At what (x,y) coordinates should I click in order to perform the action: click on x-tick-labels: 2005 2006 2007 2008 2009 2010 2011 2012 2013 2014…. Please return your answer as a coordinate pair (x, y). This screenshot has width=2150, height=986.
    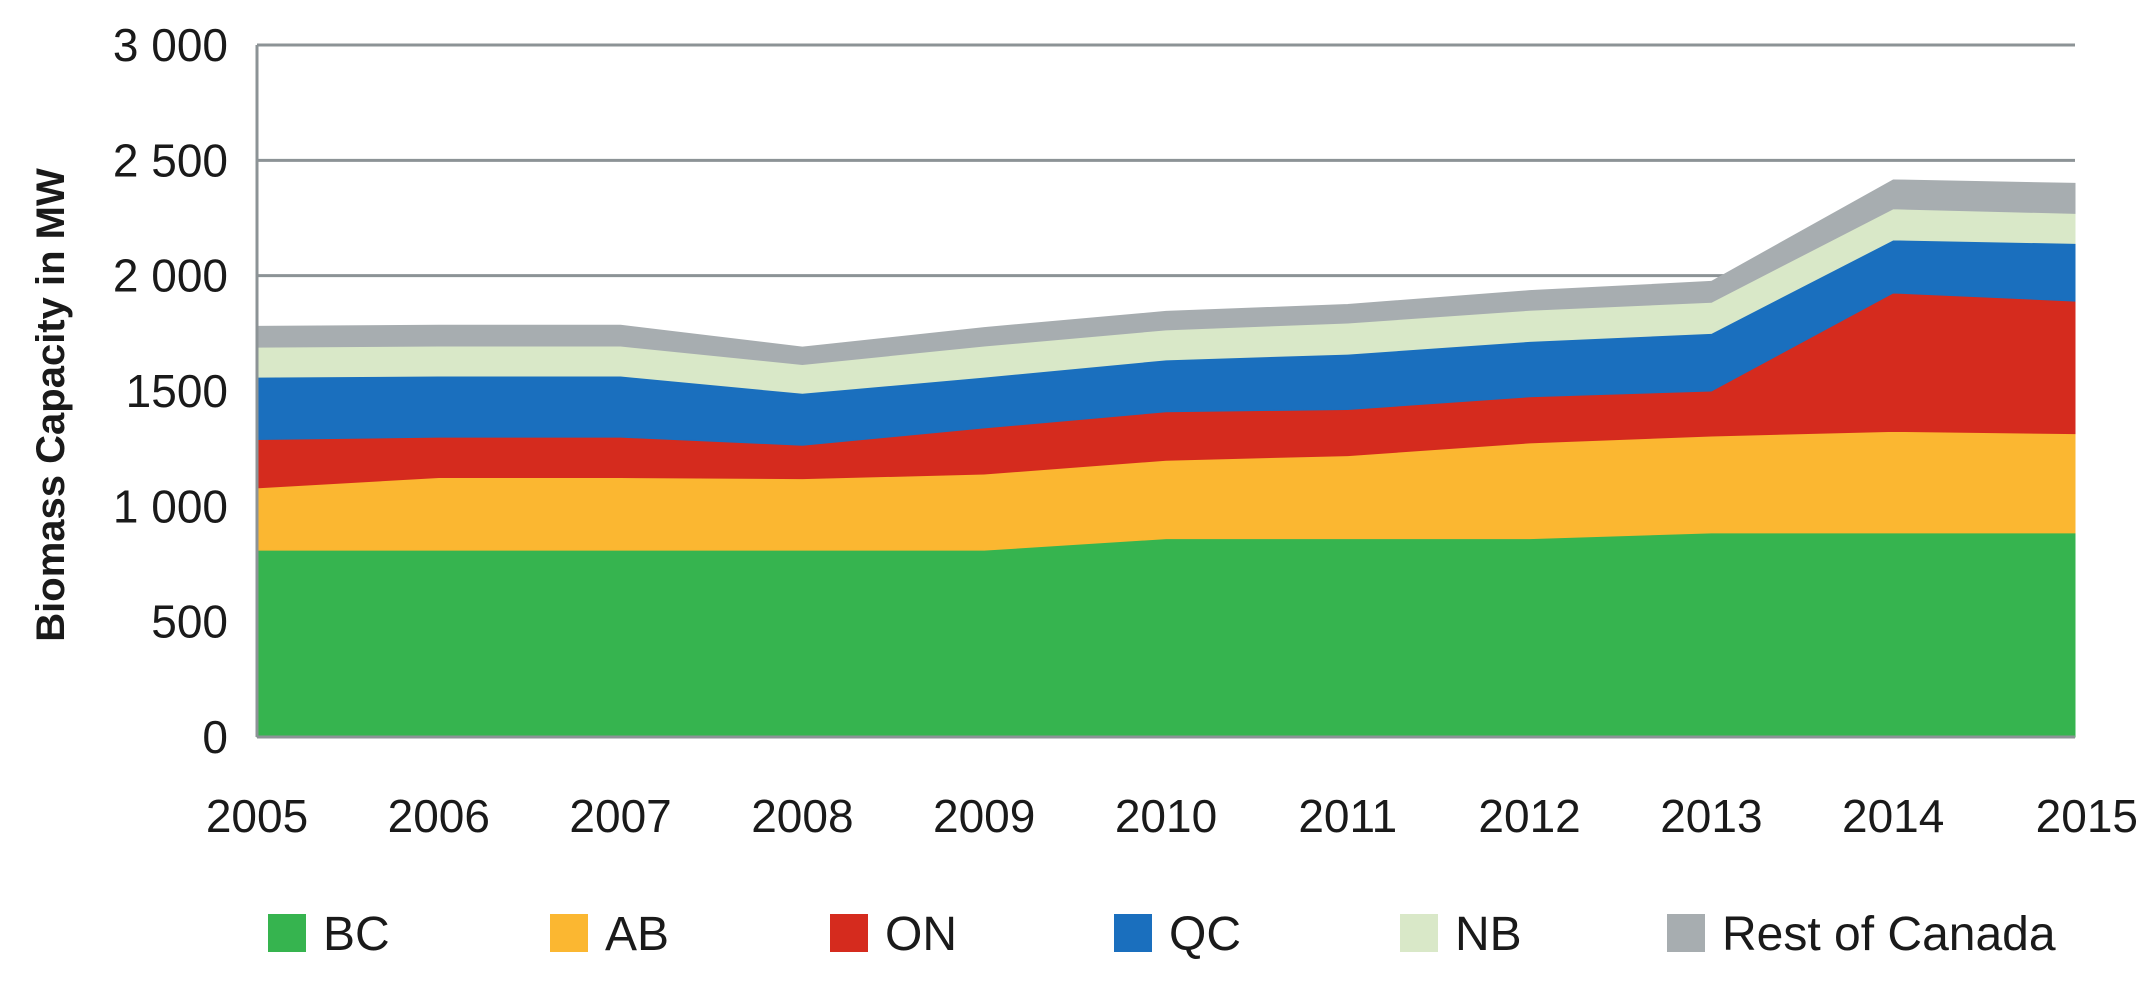
    Looking at the image, I should click on (1172, 816).